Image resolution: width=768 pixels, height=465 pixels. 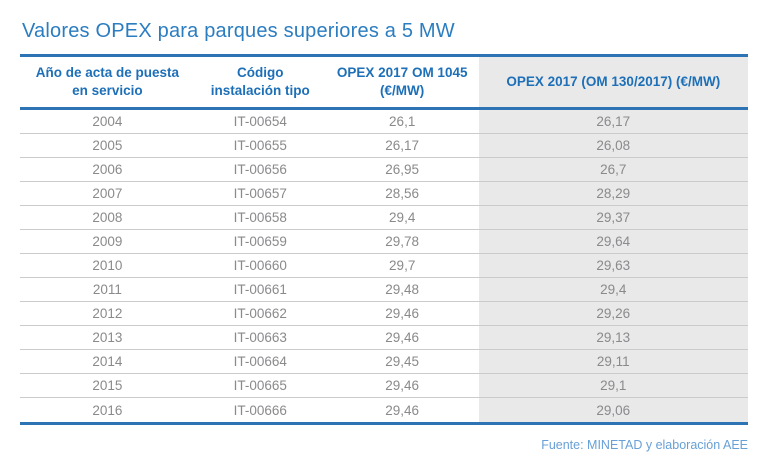 What do you see at coordinates (384, 338) in the screenshot?
I see `table-row: 2013 IT-00663 29,46 29,13` at bounding box center [384, 338].